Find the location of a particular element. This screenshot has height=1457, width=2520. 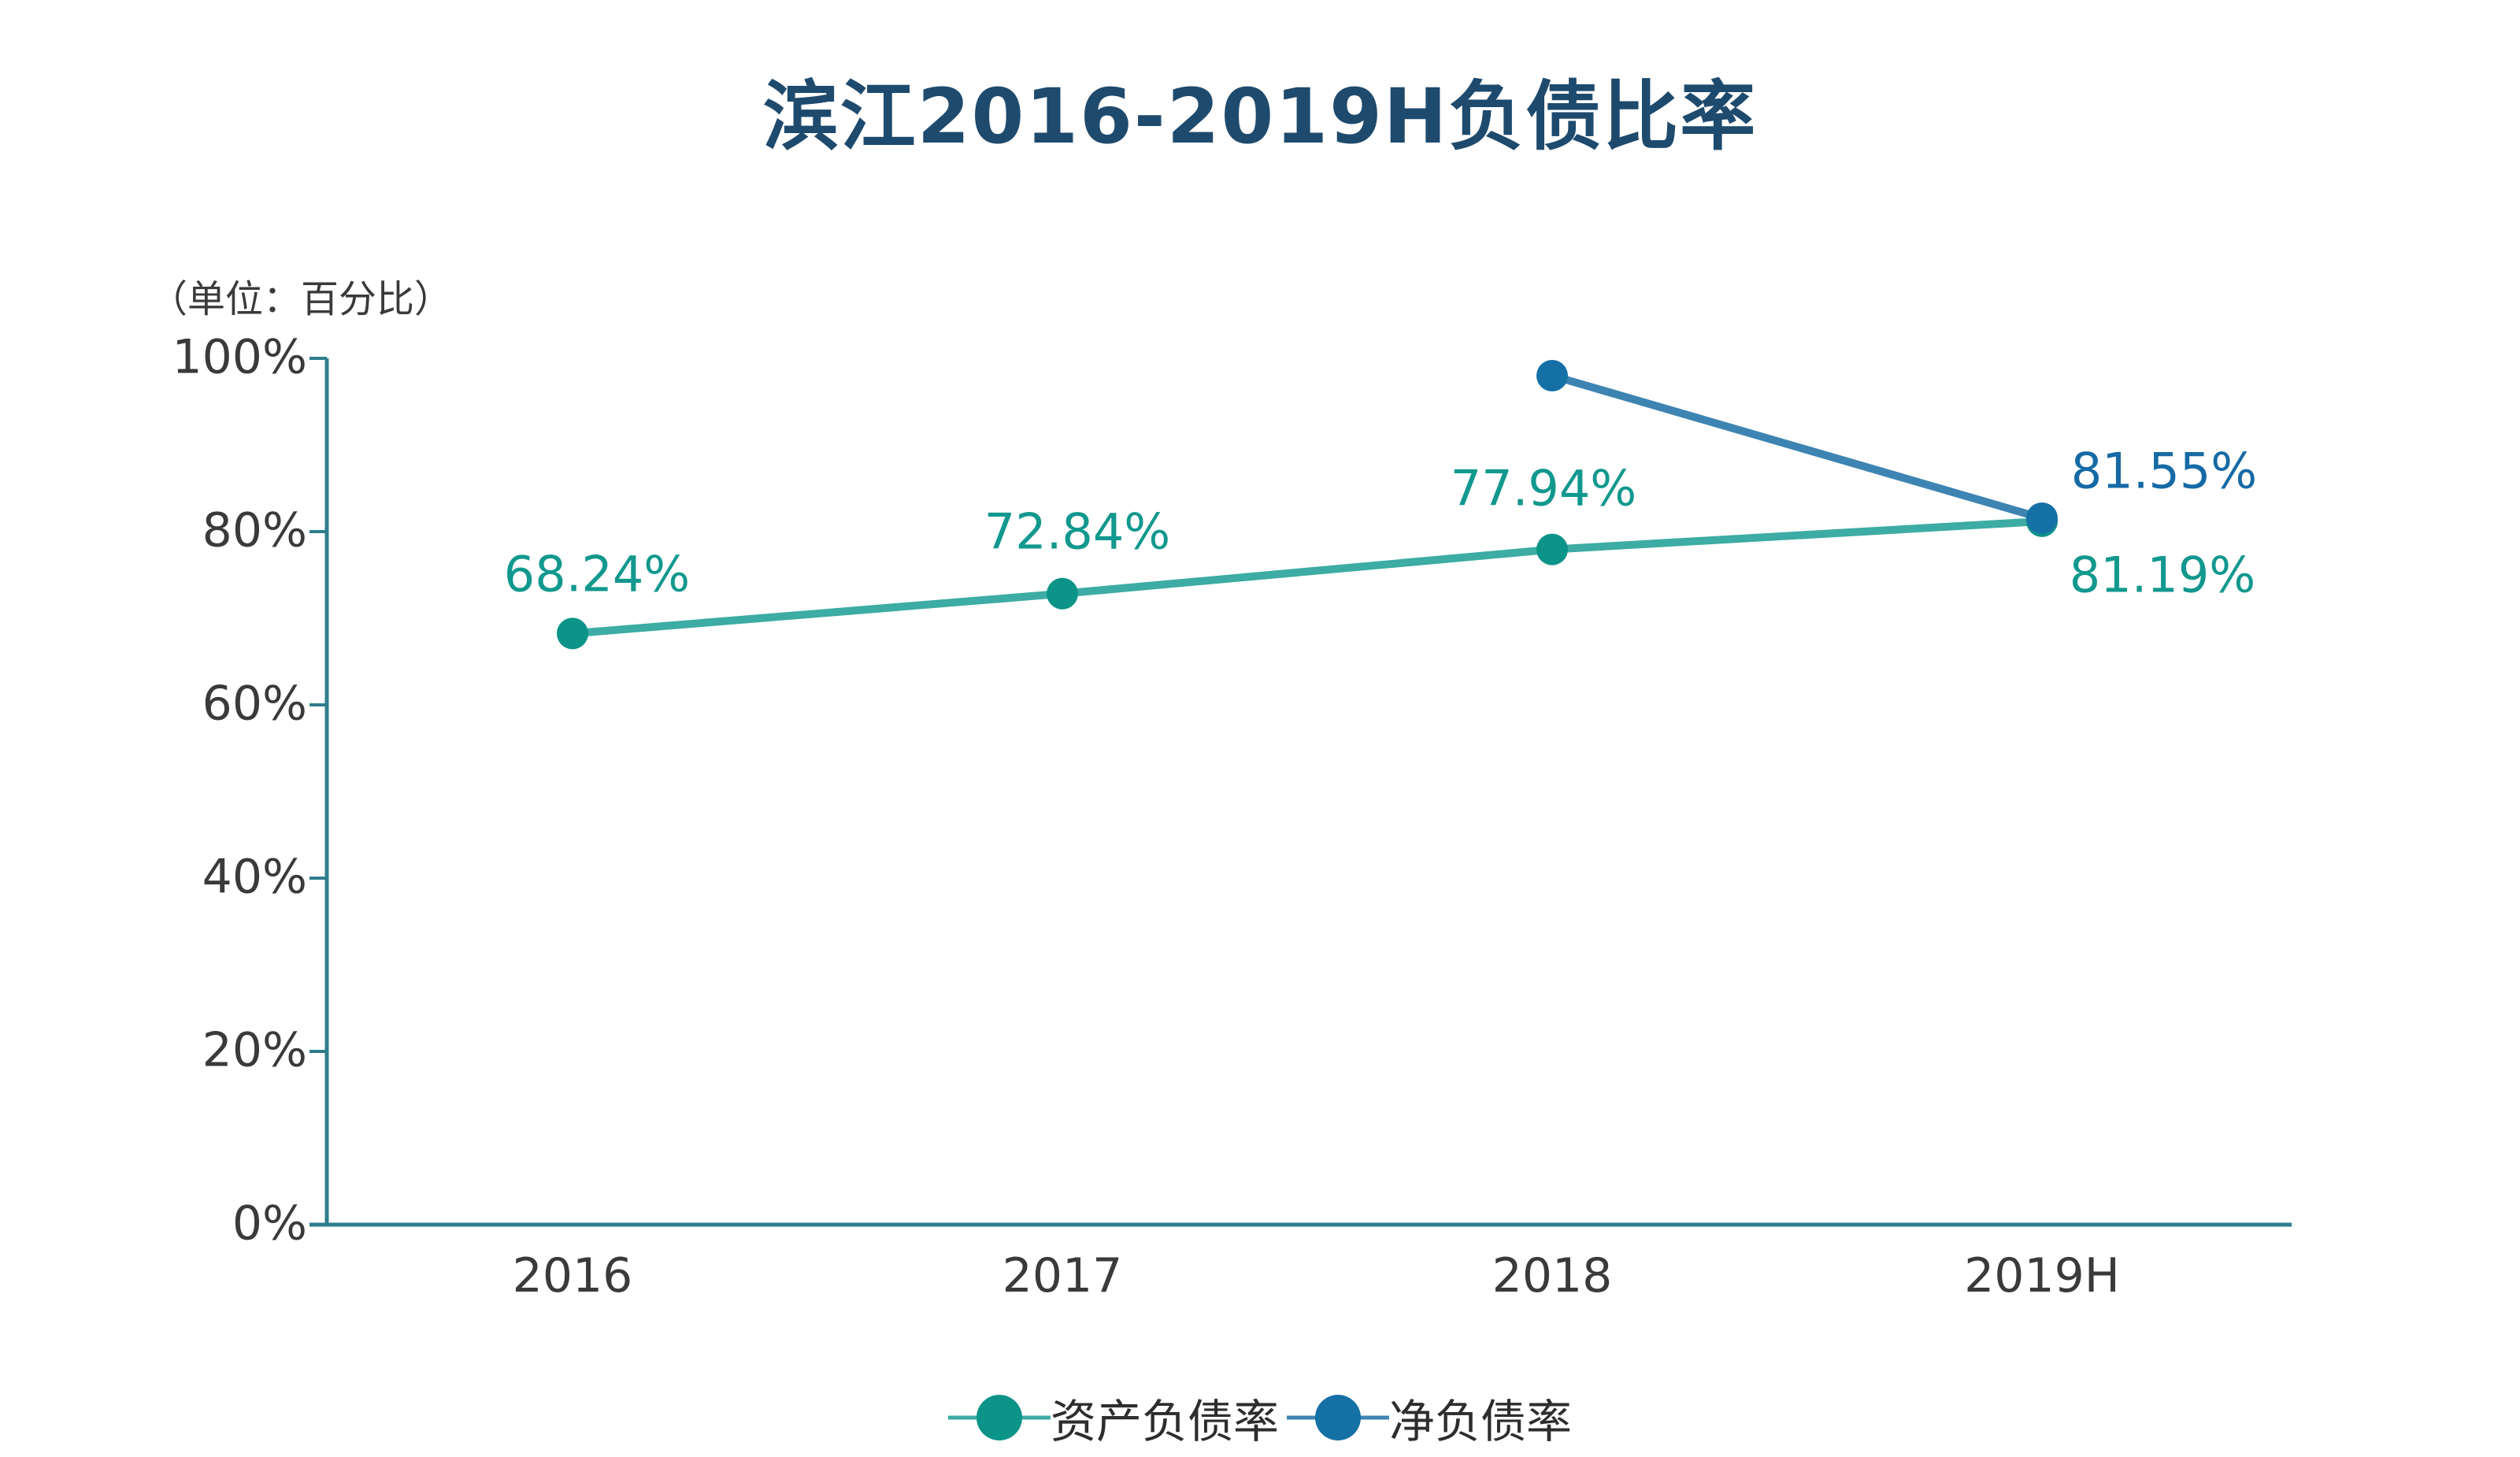

data-label-2016-assets: 68.24% is located at coordinates (597, 574).